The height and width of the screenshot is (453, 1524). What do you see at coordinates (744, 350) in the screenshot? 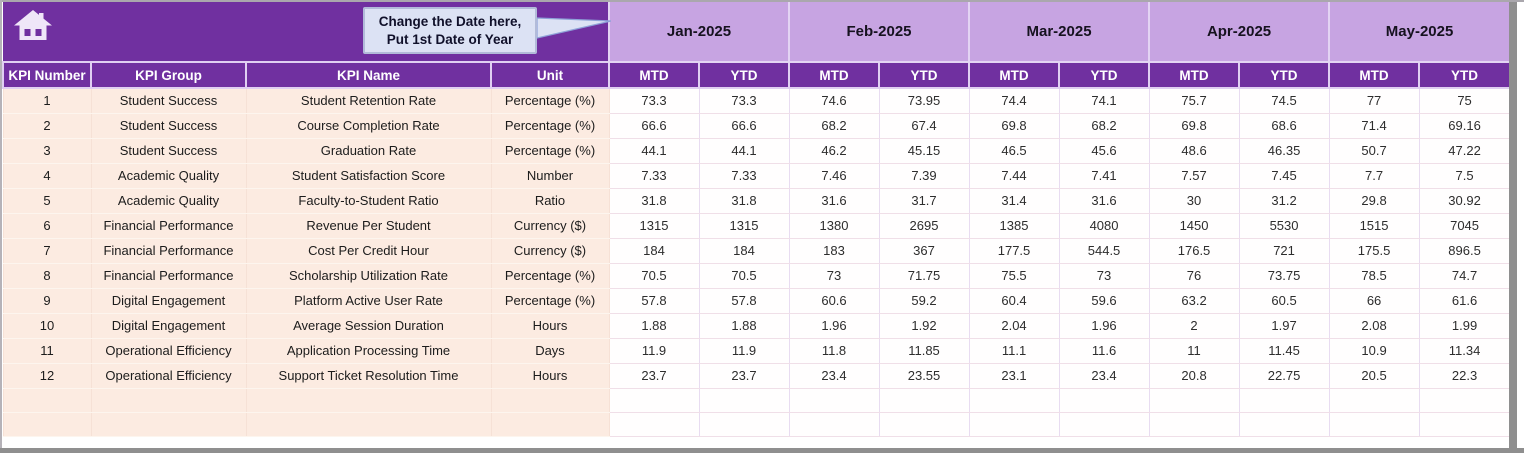
I see `value-cell: 11.9` at bounding box center [744, 350].